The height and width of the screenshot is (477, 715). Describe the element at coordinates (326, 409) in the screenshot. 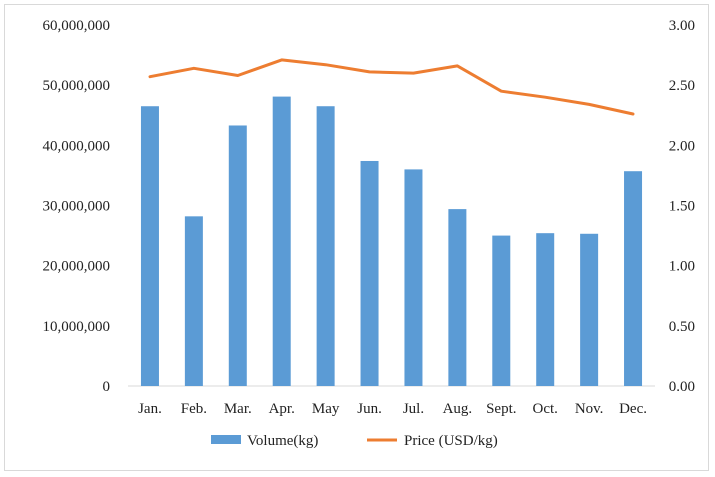

I see `x-tick-label: May` at that location.